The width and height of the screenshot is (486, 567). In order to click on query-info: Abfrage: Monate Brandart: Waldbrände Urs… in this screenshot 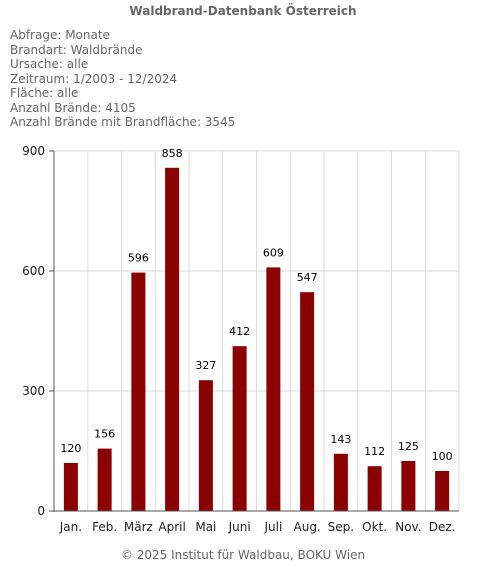, I will do `click(122, 79)`.